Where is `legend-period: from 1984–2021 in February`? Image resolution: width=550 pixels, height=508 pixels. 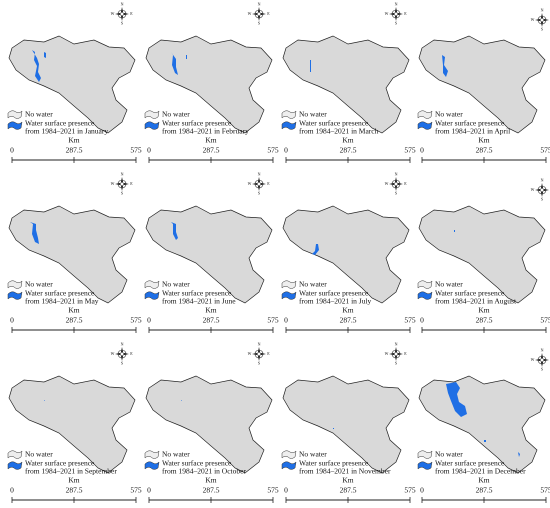
legend-period: from 1984–2021 in February is located at coordinates (205, 131).